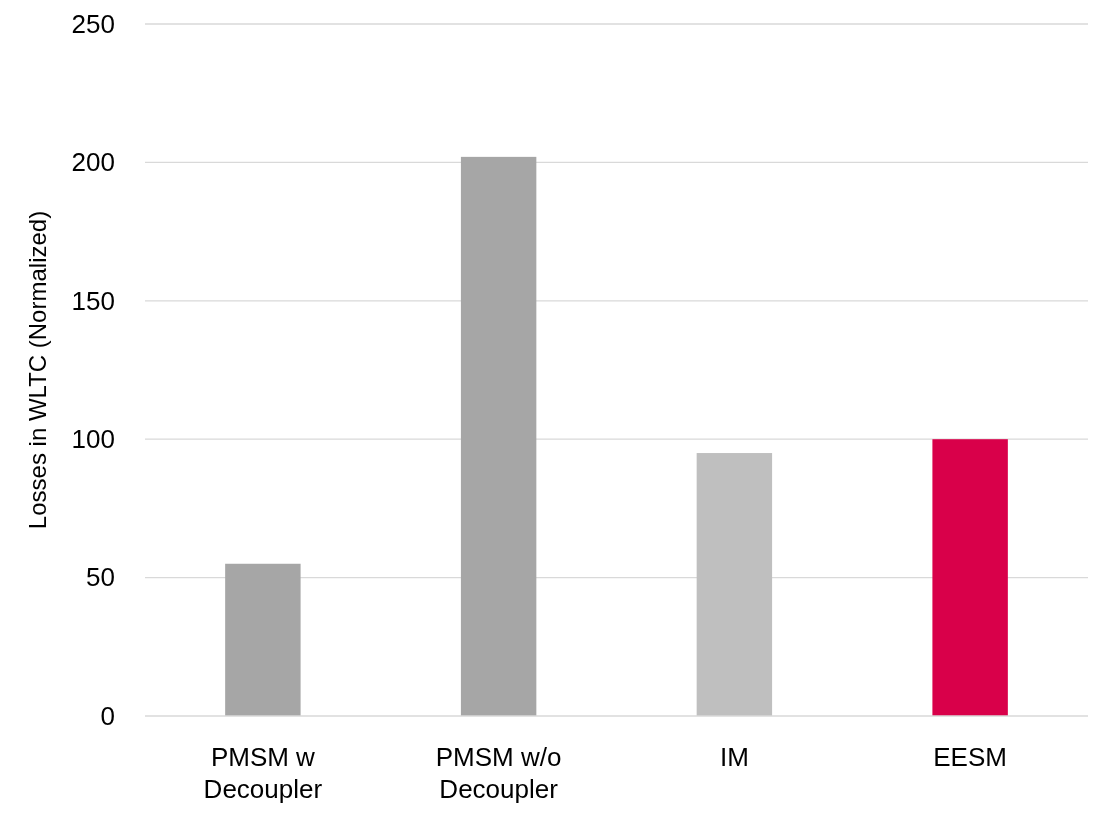  What do you see at coordinates (107, 715) in the screenshot?
I see `y-tick-label: 0` at bounding box center [107, 715].